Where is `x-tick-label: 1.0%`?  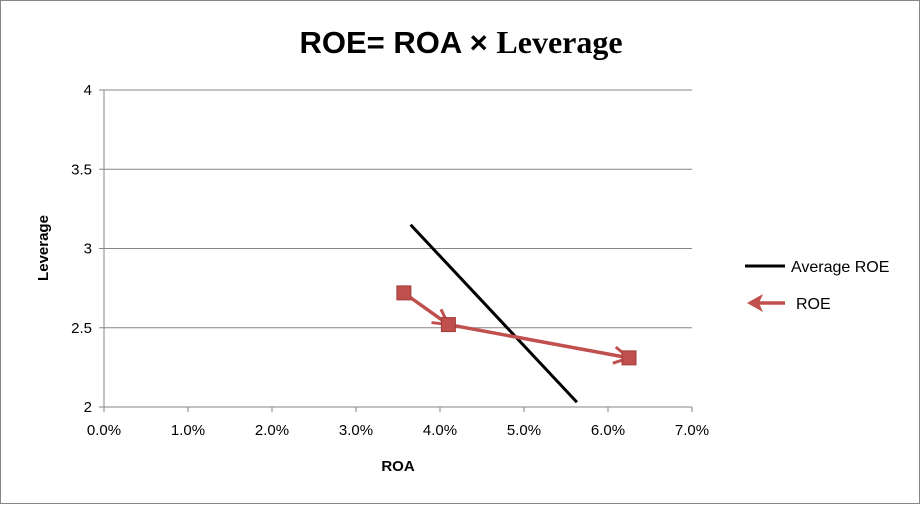
x-tick-label: 1.0% is located at coordinates (188, 430).